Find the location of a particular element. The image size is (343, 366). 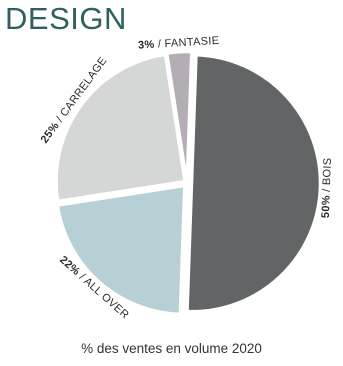

pie-slice-all-over is located at coordinates (121, 250).